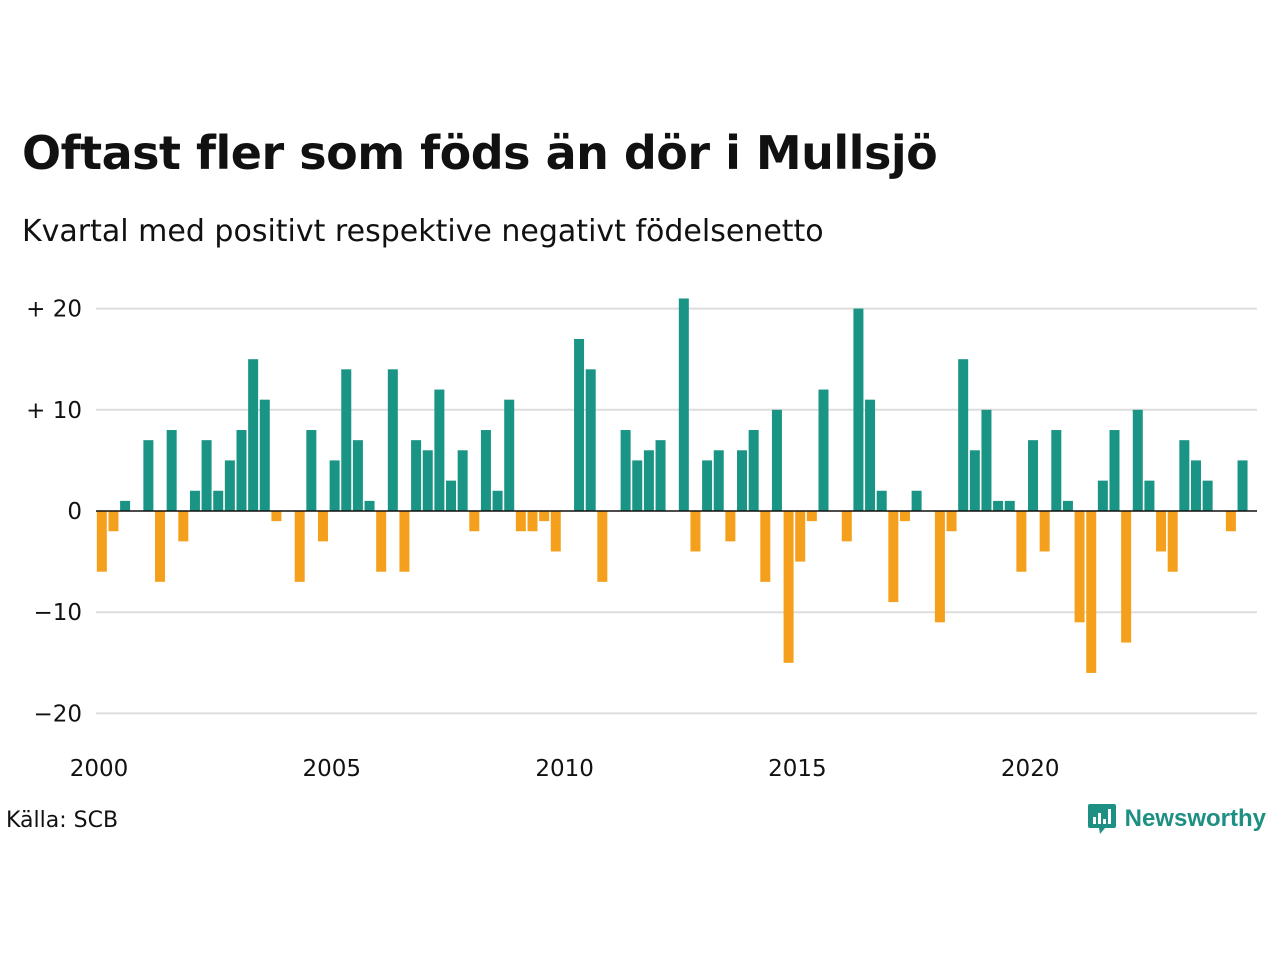 The width and height of the screenshot is (1280, 960). Describe the element at coordinates (54, 411) in the screenshot. I see `y-tick-label: + 10` at that location.